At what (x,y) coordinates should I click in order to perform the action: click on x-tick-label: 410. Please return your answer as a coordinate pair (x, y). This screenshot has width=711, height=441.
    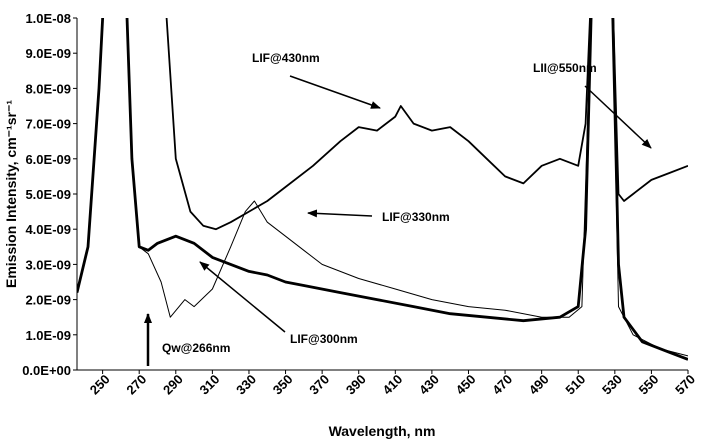
    Looking at the image, I should click on (392, 385).